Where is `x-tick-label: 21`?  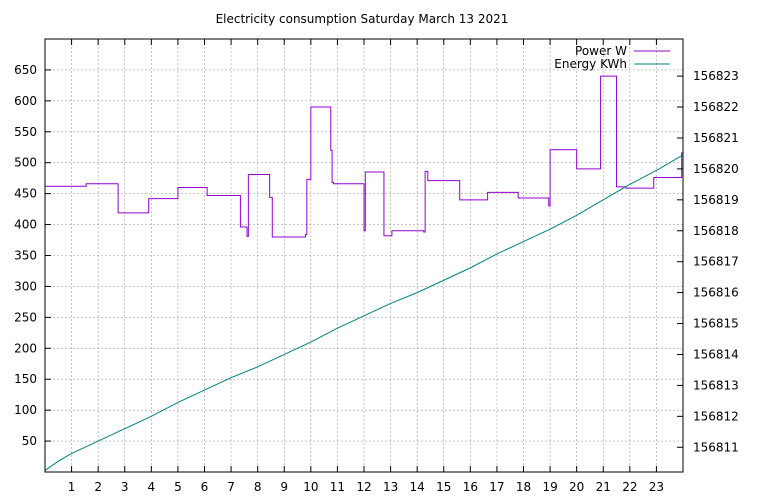
x-tick-label: 21 is located at coordinates (603, 487).